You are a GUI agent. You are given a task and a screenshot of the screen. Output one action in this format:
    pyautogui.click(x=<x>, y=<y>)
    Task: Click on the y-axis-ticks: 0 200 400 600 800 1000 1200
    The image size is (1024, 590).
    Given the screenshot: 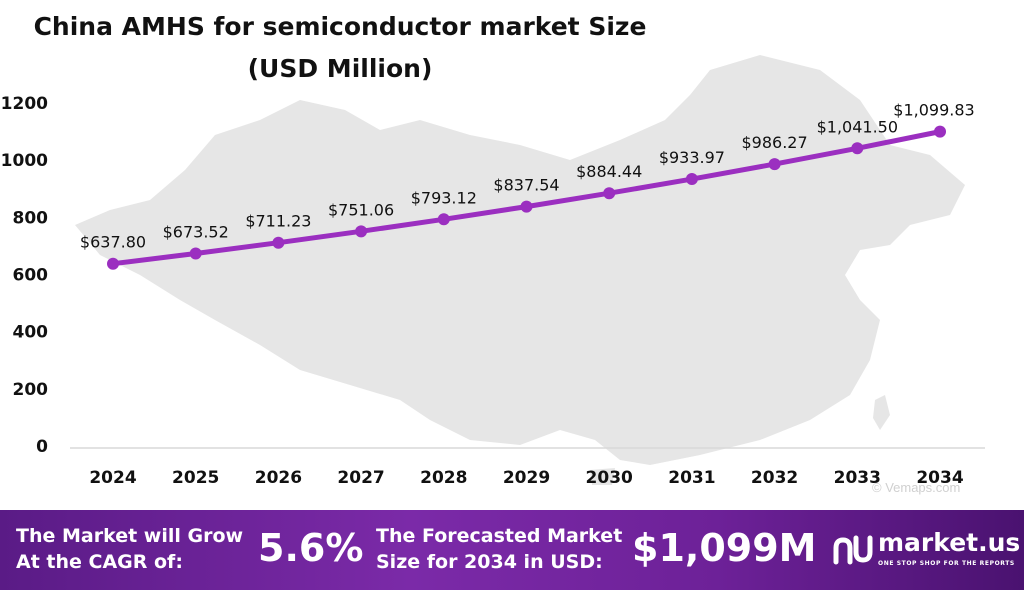 What is the action you would take?
    pyautogui.click(x=24, y=275)
    